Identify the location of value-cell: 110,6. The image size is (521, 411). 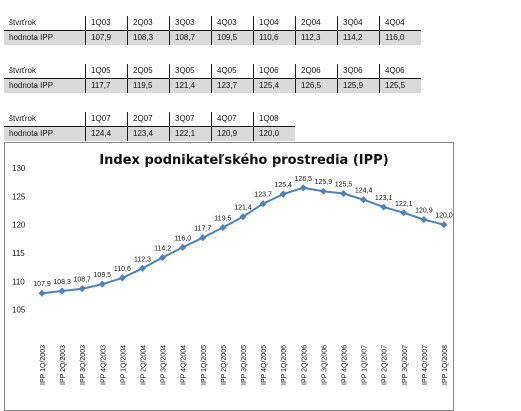
(274, 37).